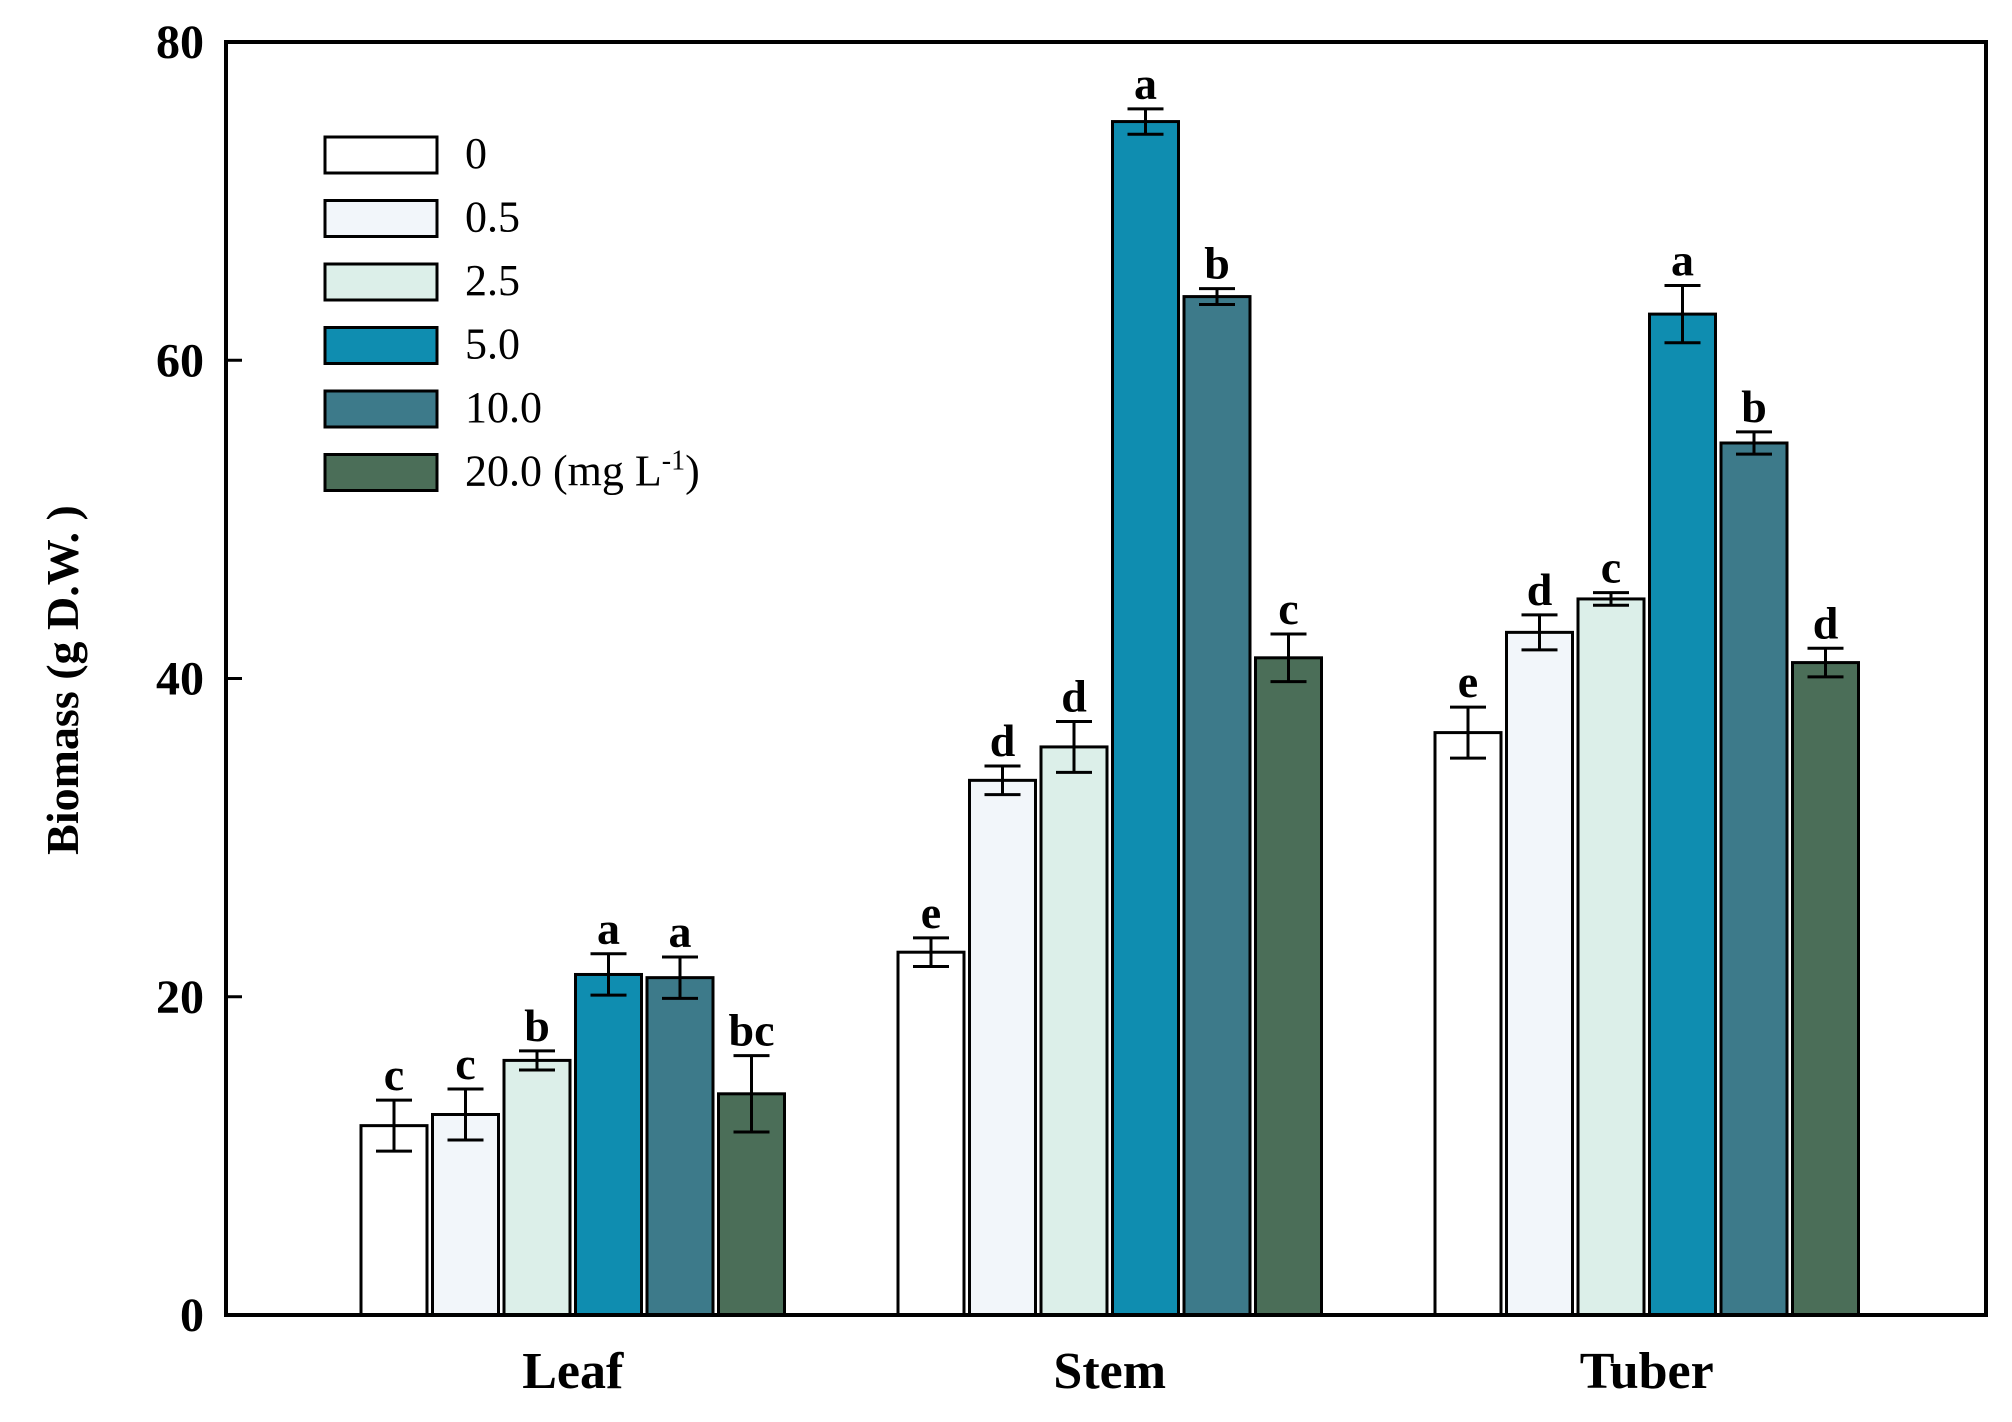  I want to click on legend-unit-close: ), so click(692, 471).